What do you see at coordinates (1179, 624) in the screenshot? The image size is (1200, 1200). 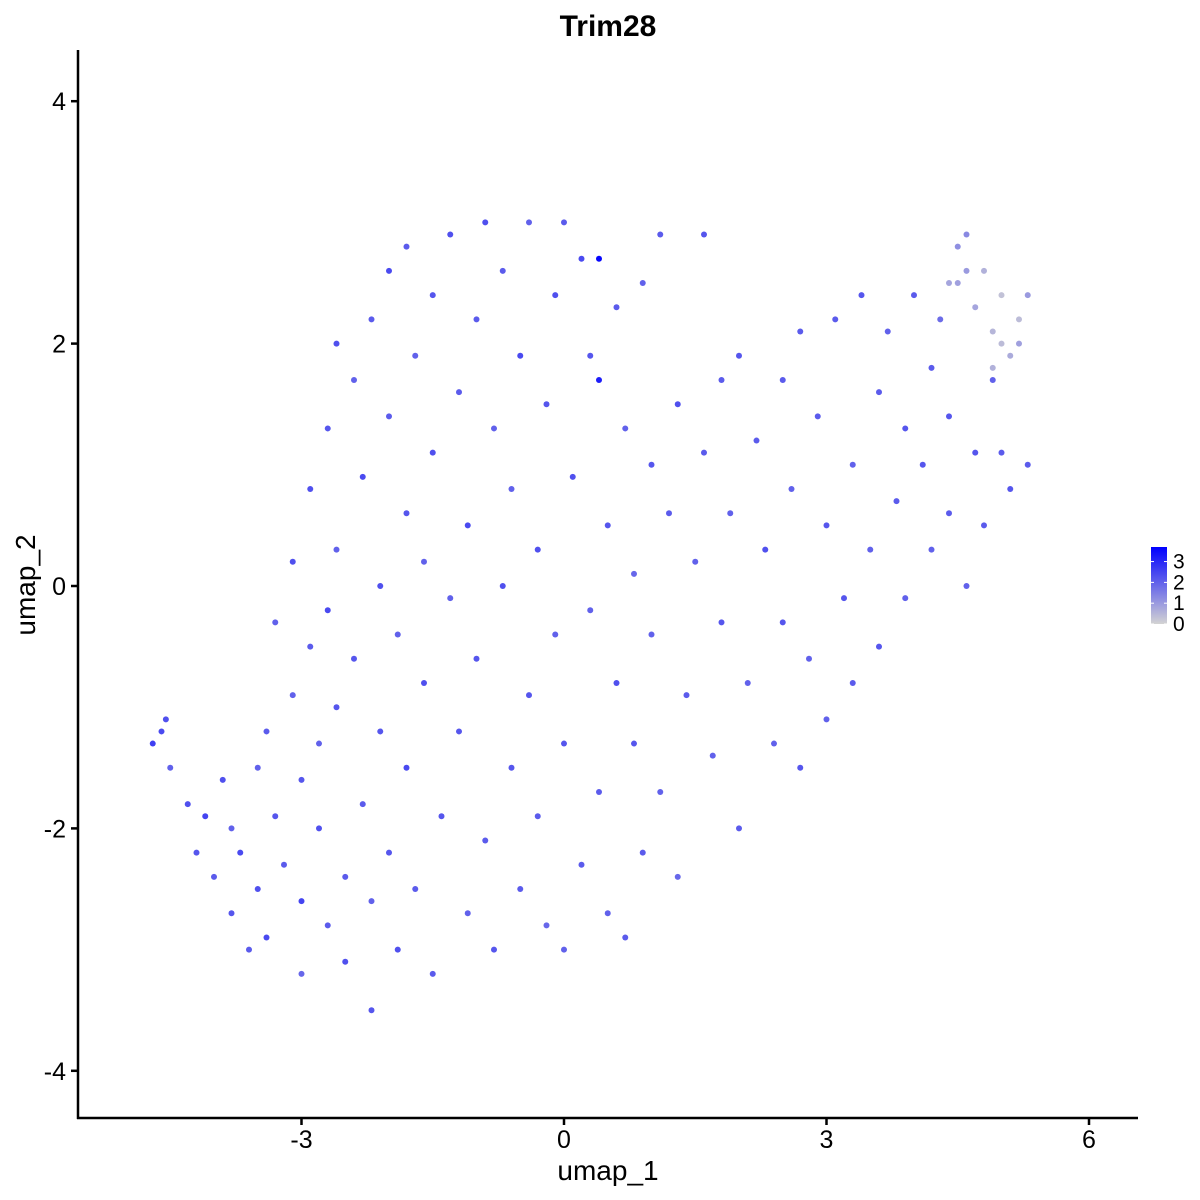 I see `colorbar-label: 0` at bounding box center [1179, 624].